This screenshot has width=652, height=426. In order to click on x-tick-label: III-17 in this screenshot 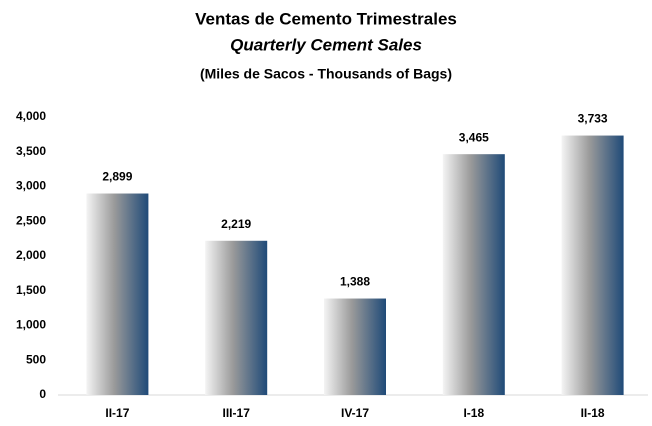, I will do `click(237, 413)`.